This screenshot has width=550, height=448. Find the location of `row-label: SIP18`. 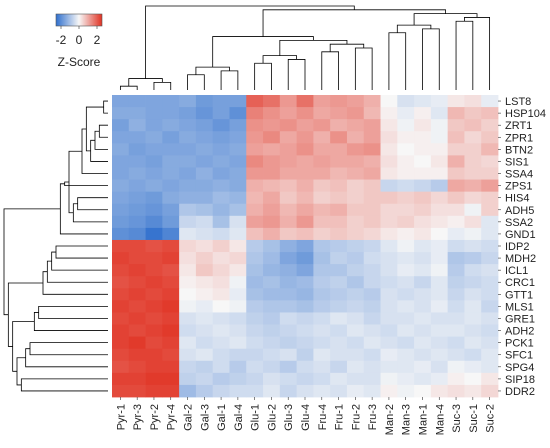

row-label: SIP18 is located at coordinates (520, 380).